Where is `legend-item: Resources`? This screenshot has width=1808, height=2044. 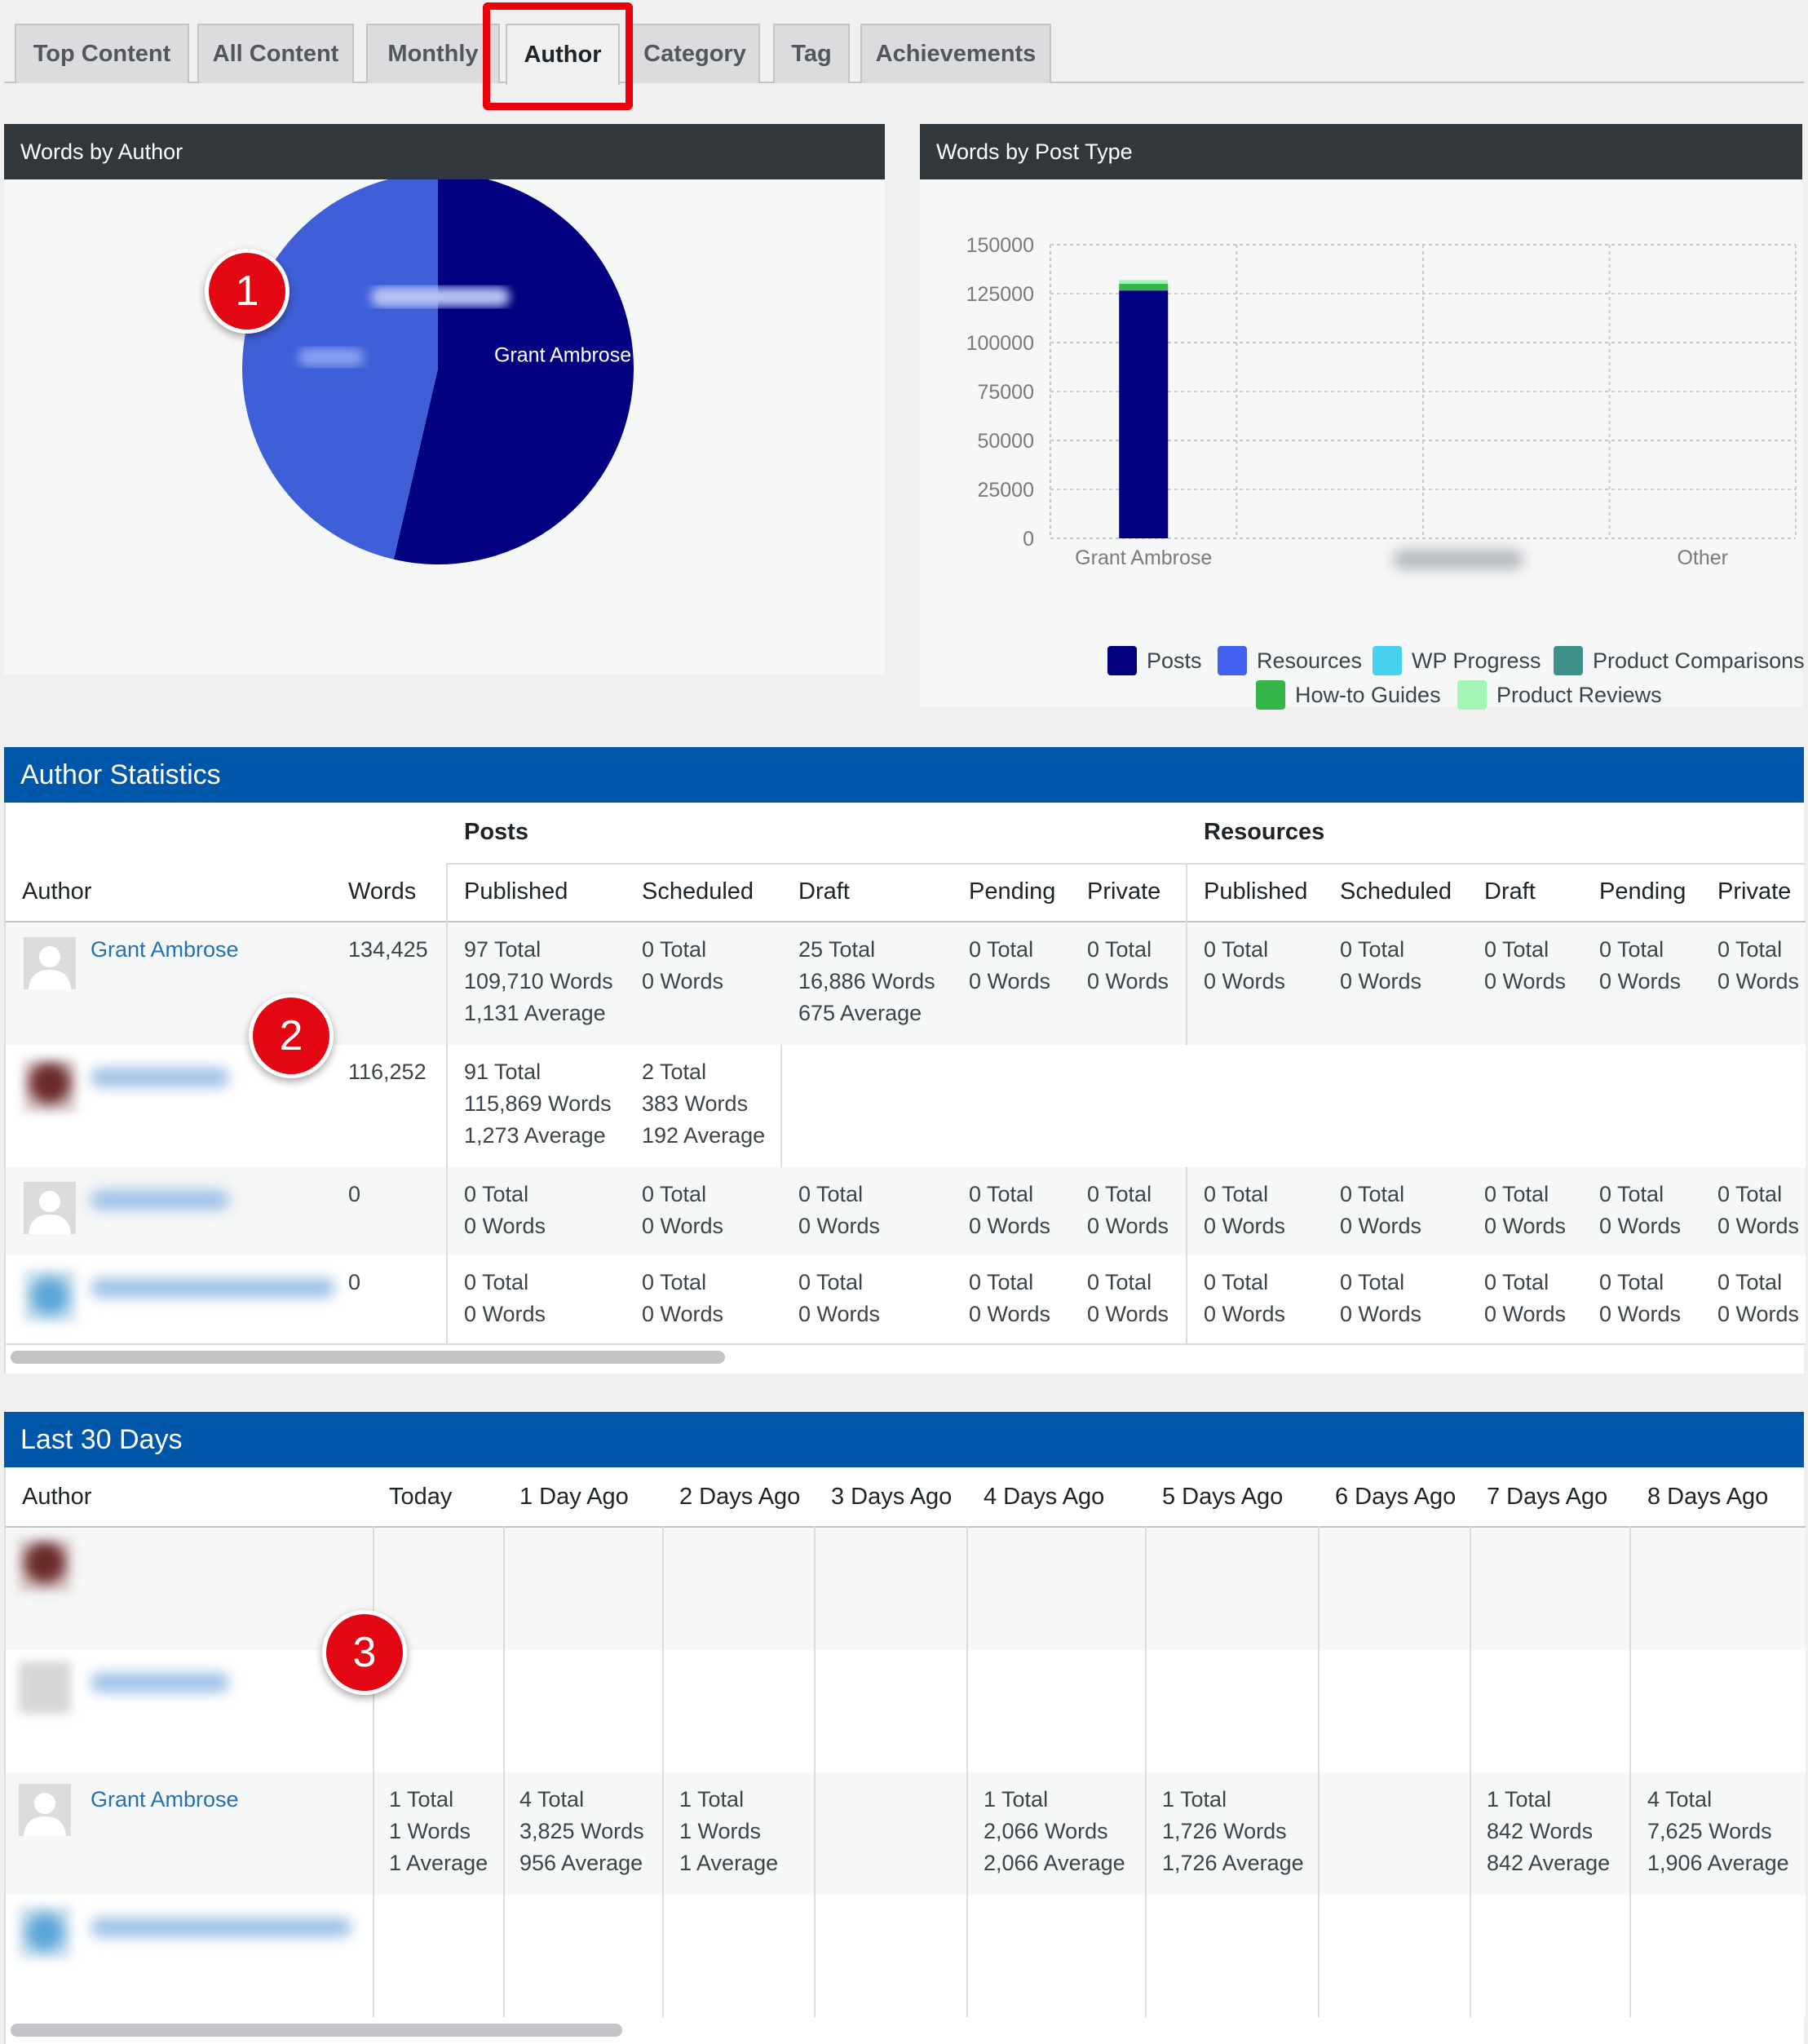
legend-item: Resources is located at coordinates (1290, 660).